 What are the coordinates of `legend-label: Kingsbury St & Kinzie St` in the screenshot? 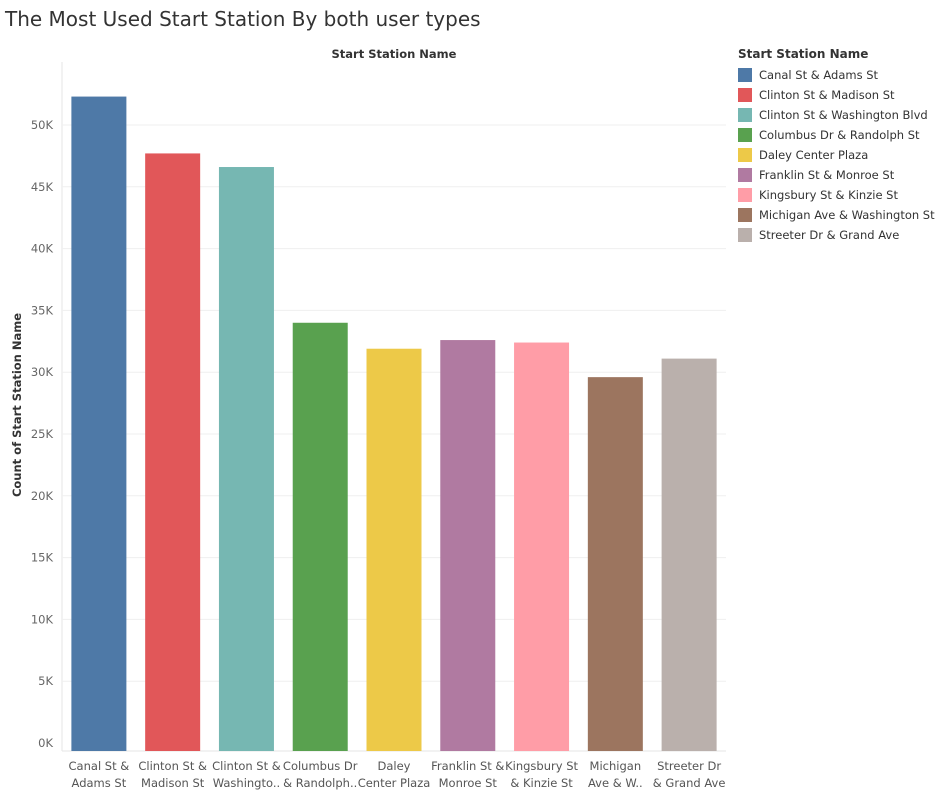 It's located at (828, 195).